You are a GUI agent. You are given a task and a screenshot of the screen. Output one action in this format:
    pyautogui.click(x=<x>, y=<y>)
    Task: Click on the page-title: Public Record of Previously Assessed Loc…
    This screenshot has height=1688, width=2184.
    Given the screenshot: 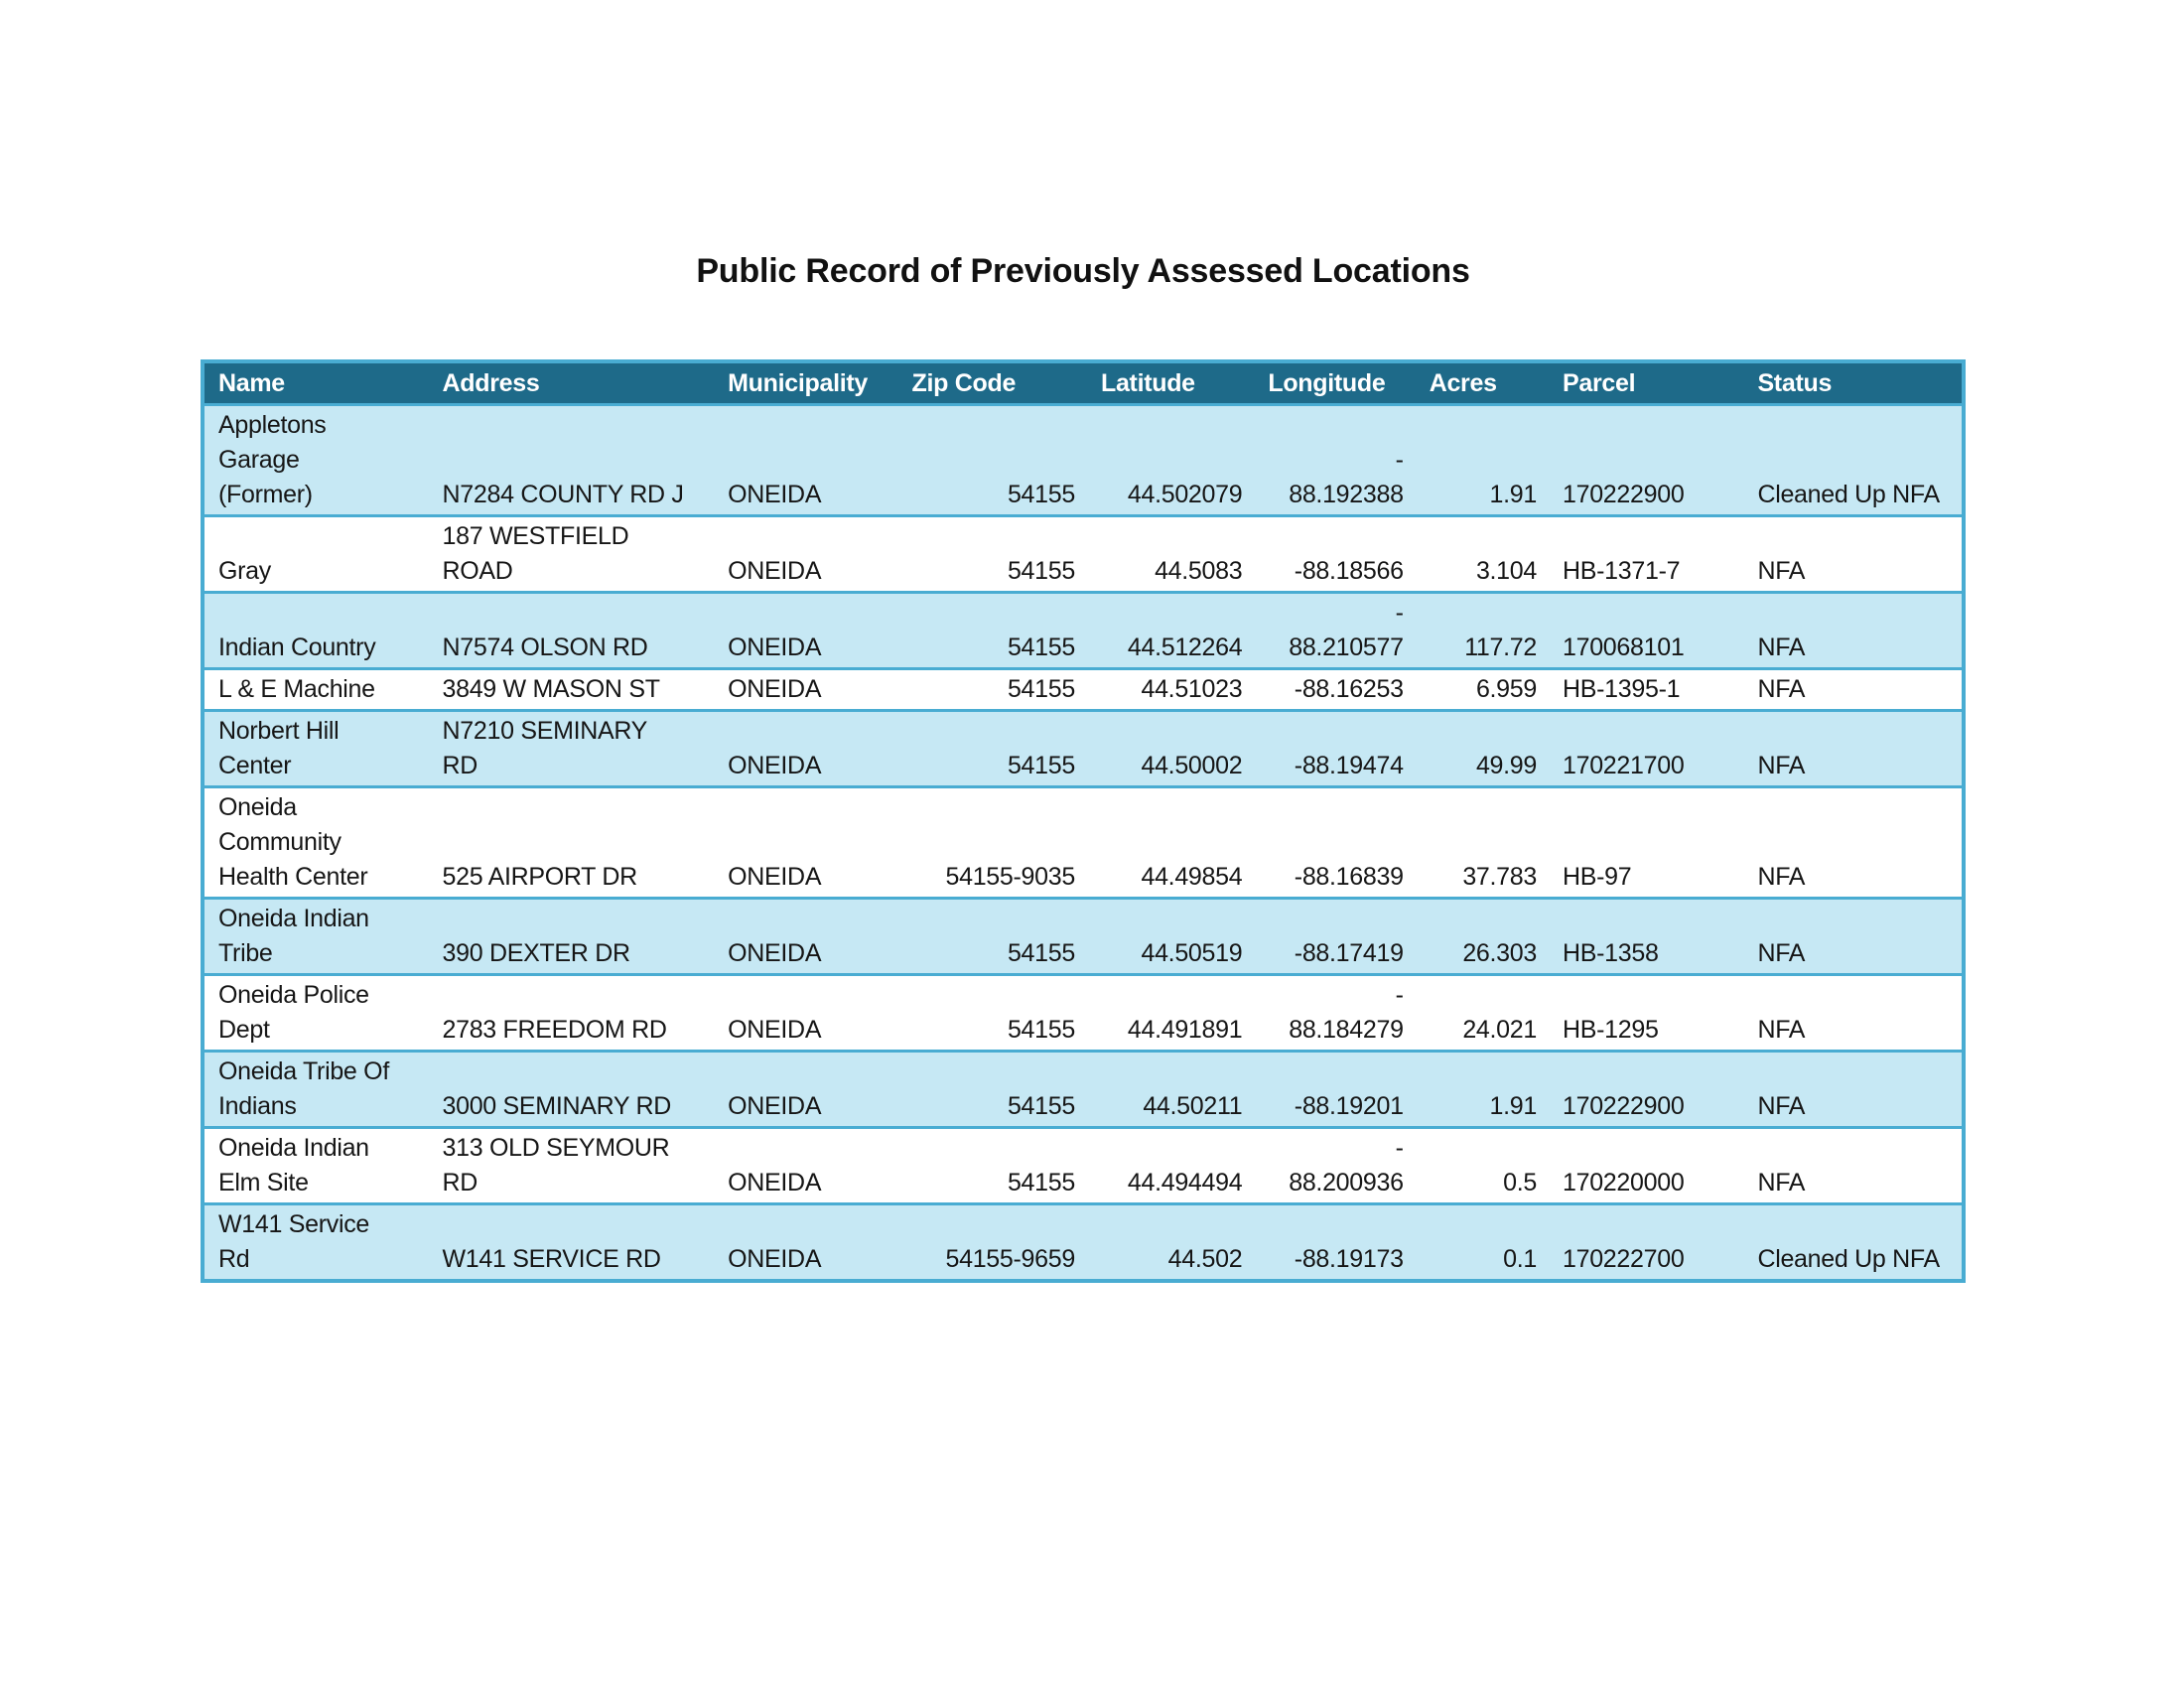 What is the action you would take?
    pyautogui.click(x=1083, y=271)
    